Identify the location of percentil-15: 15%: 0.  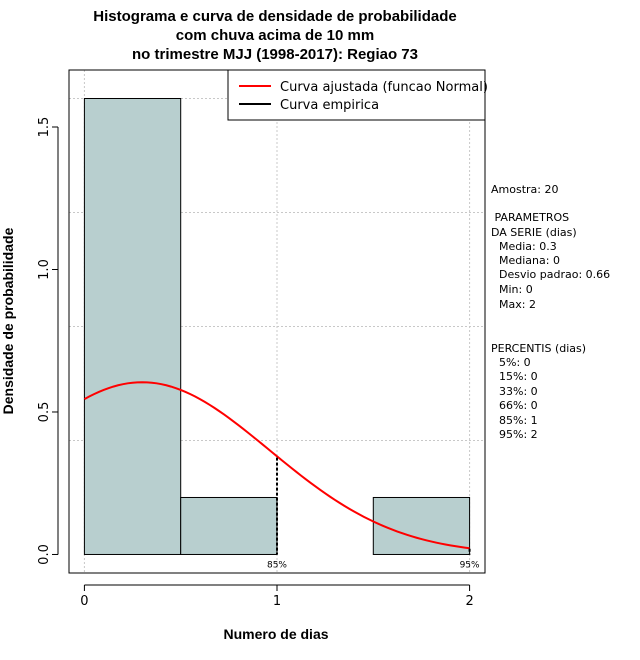
(518, 376).